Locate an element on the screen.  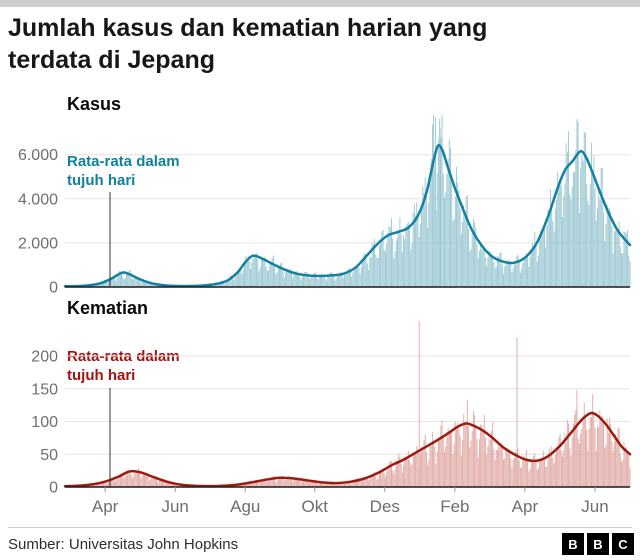
source-text: Sumber: Universitas John Hopkins is located at coordinates (123, 544).